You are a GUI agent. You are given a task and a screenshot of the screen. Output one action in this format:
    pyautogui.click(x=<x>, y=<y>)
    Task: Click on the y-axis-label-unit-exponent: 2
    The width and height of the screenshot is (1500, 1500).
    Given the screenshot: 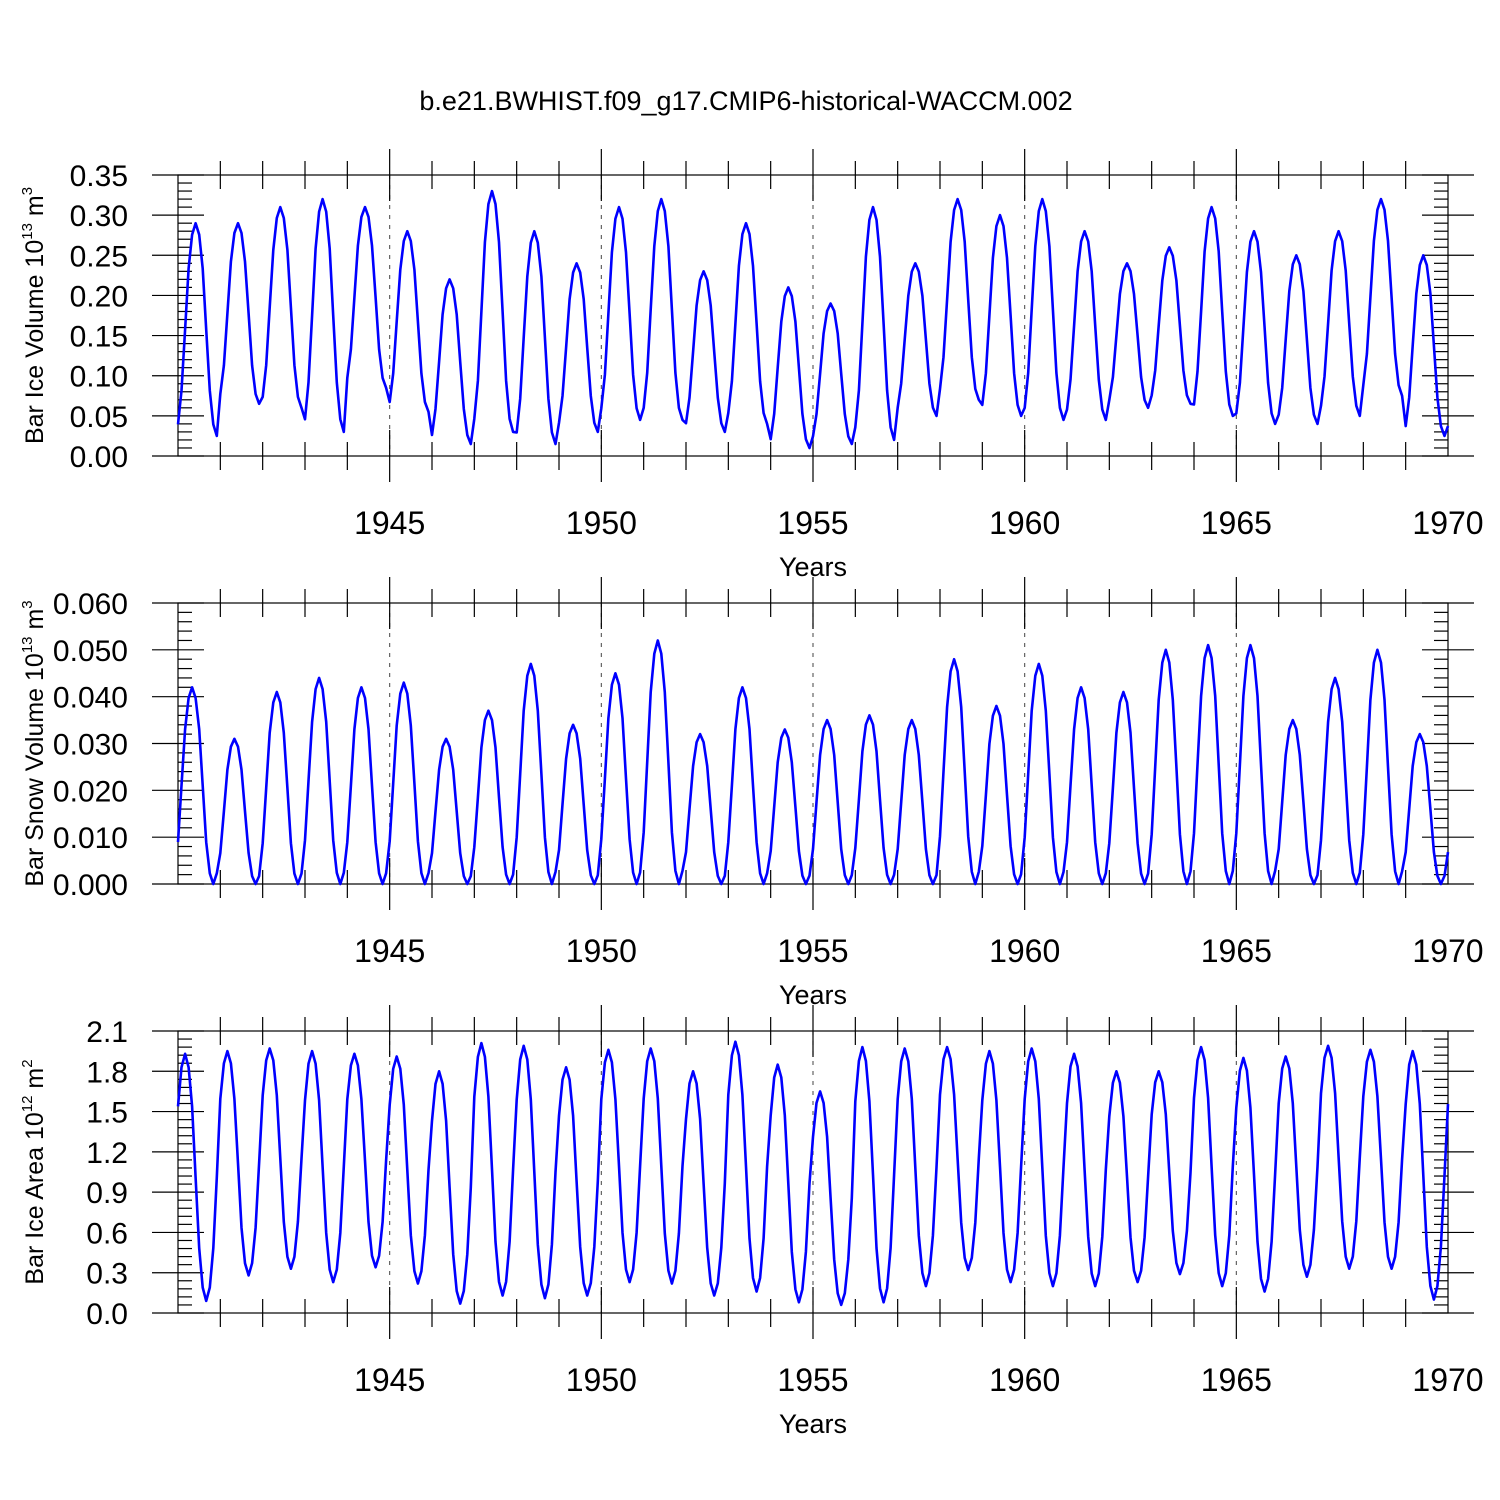 What is the action you would take?
    pyautogui.click(x=27, y=1063)
    